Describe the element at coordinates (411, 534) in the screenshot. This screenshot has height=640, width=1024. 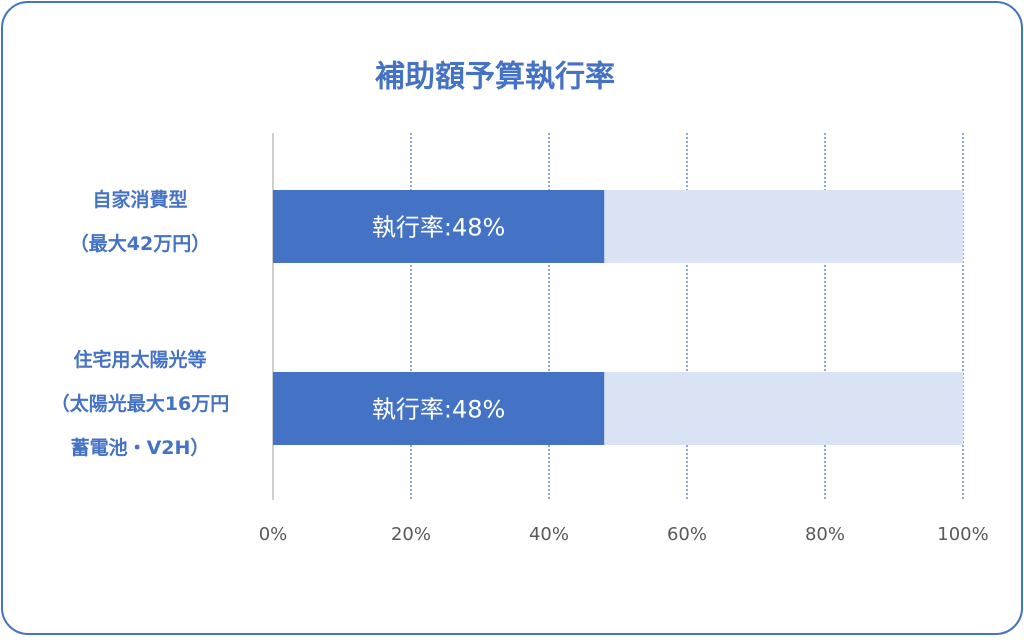
I see `x-tick-label: 20%` at that location.